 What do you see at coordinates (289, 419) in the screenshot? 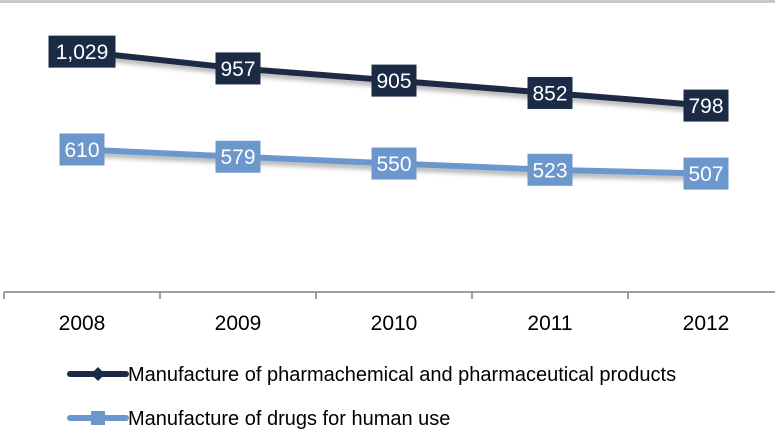
I see `legend-label: Manufacture of drugs for human use` at bounding box center [289, 419].